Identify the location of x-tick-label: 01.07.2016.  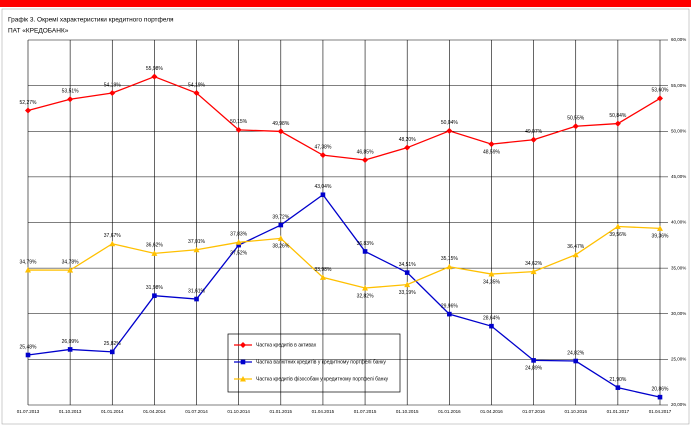
(533, 411).